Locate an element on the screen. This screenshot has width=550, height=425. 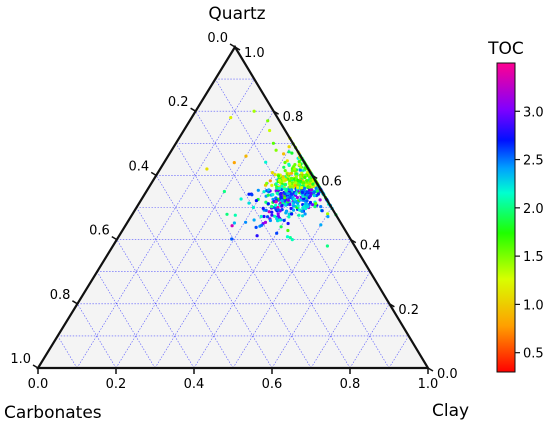
tick-label-carbonates: 0.6 is located at coordinates (99, 231).